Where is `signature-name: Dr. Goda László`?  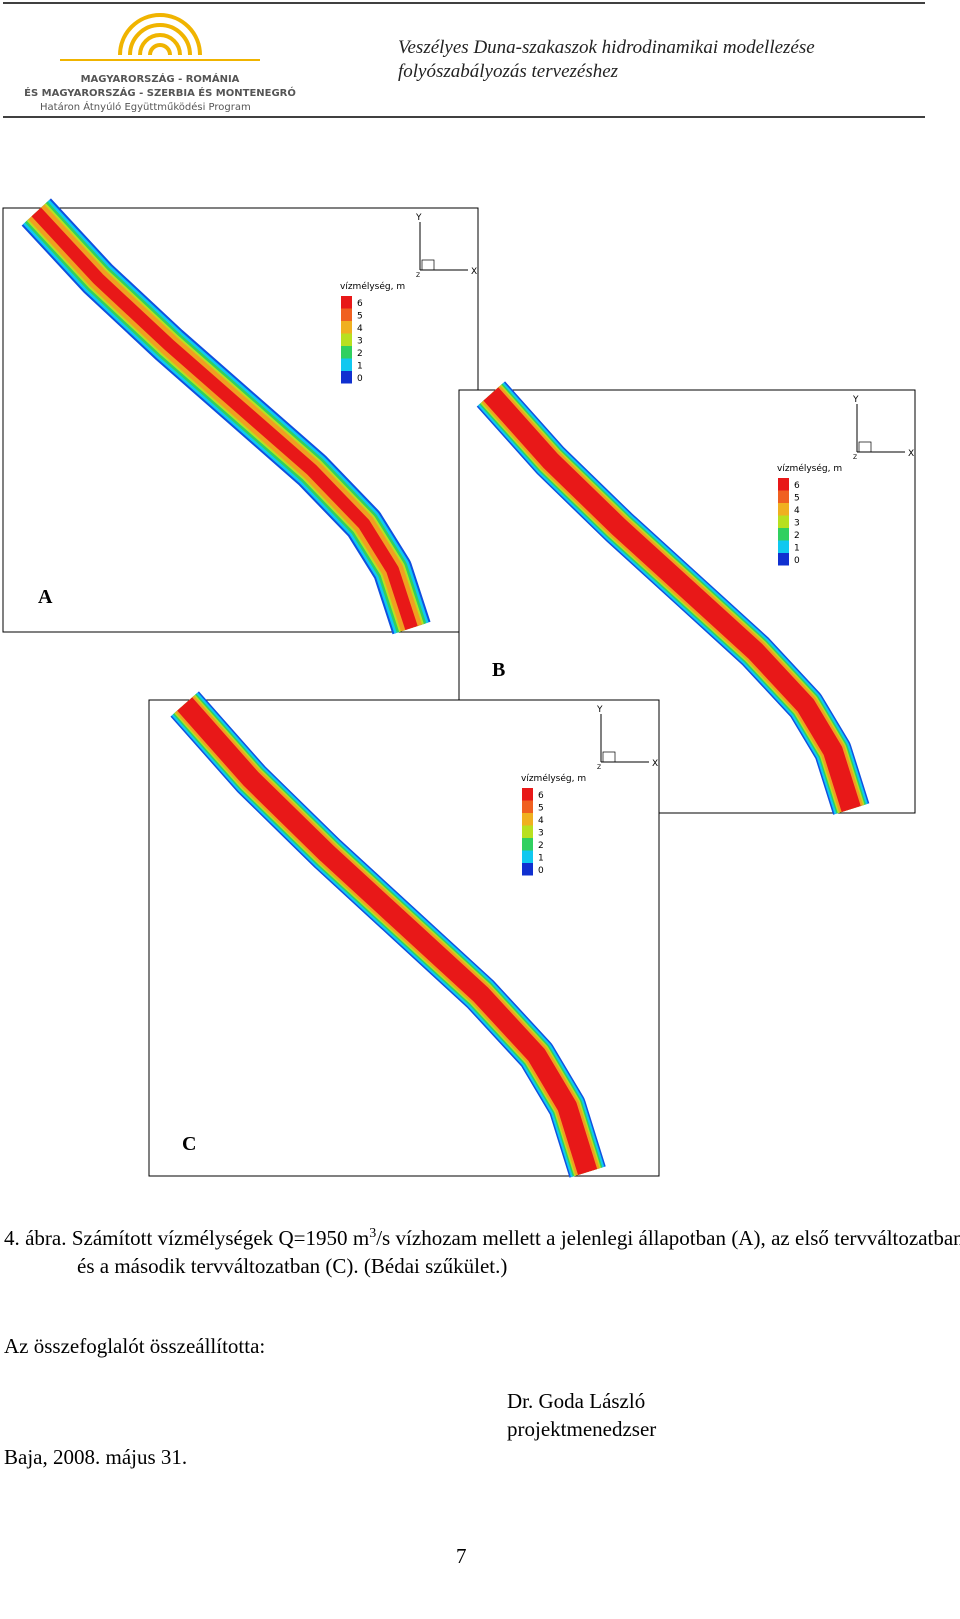
signature-name: Dr. Goda László is located at coordinates (576, 1401).